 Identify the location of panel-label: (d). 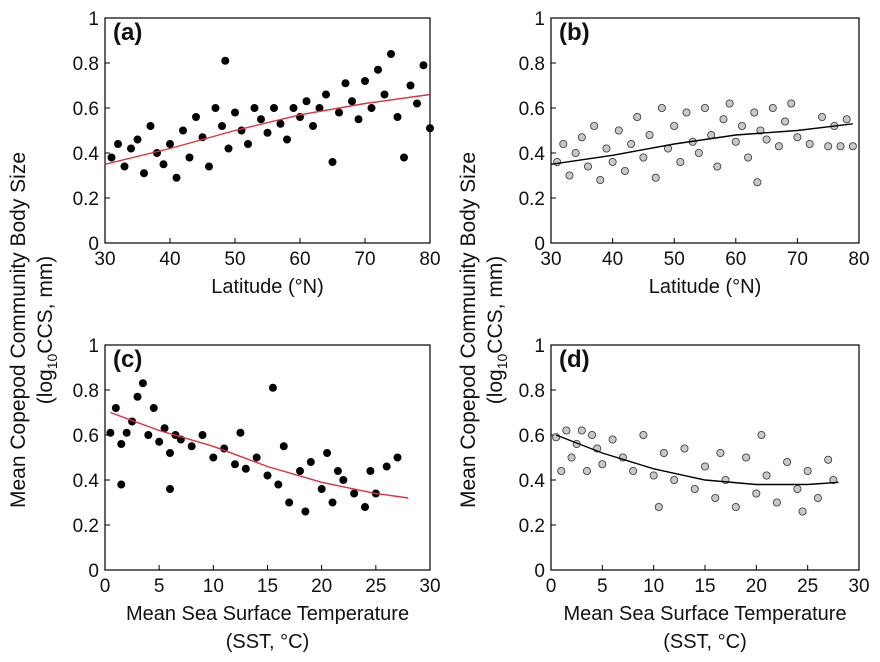
(574, 359).